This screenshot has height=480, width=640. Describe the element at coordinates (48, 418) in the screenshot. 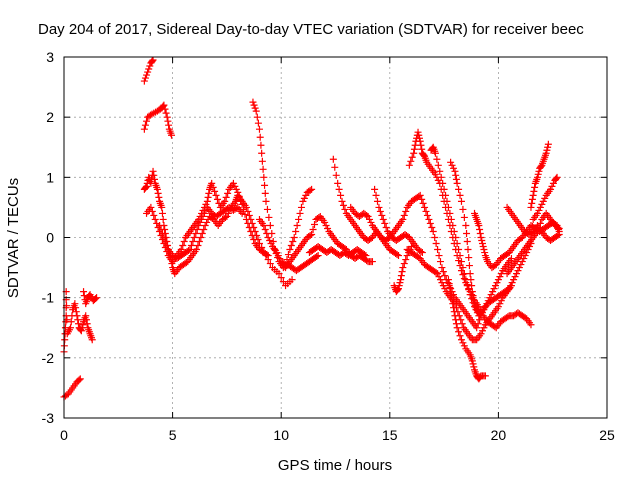

I see `y-tick-label: -3` at that location.